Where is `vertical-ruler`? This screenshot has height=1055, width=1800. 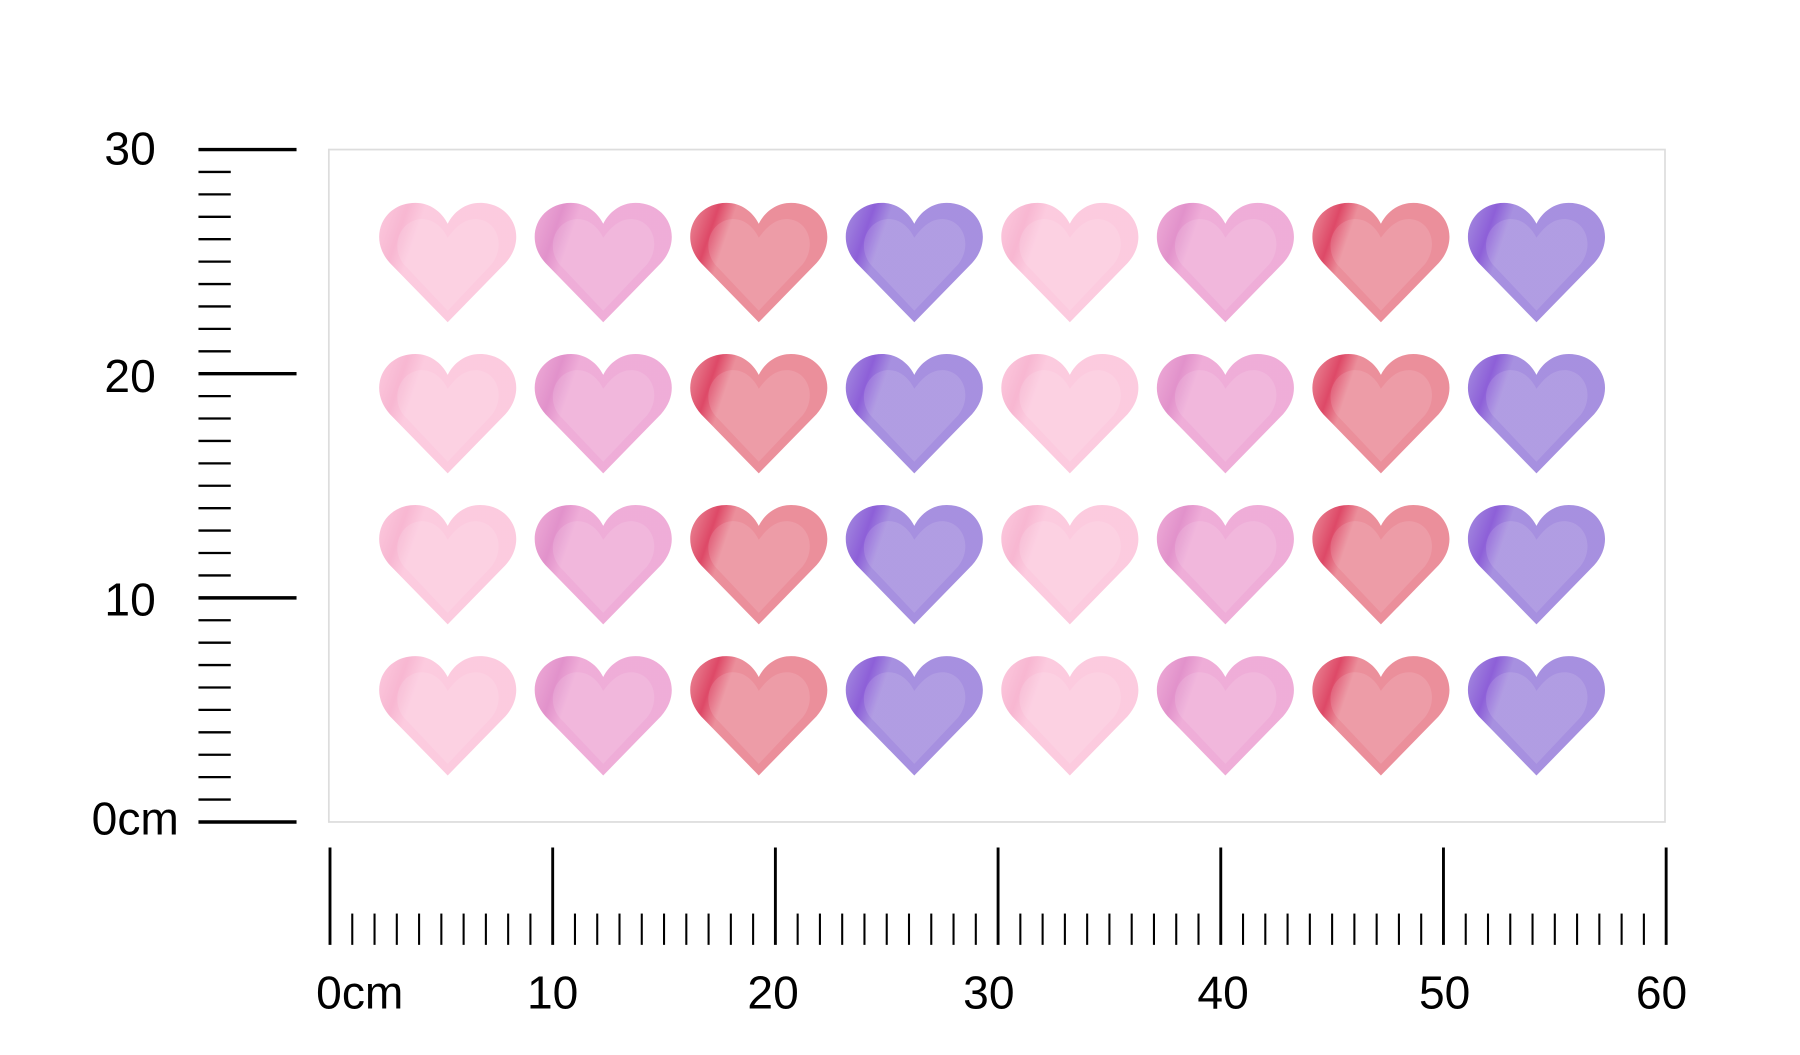 vertical-ruler is located at coordinates (247, 485).